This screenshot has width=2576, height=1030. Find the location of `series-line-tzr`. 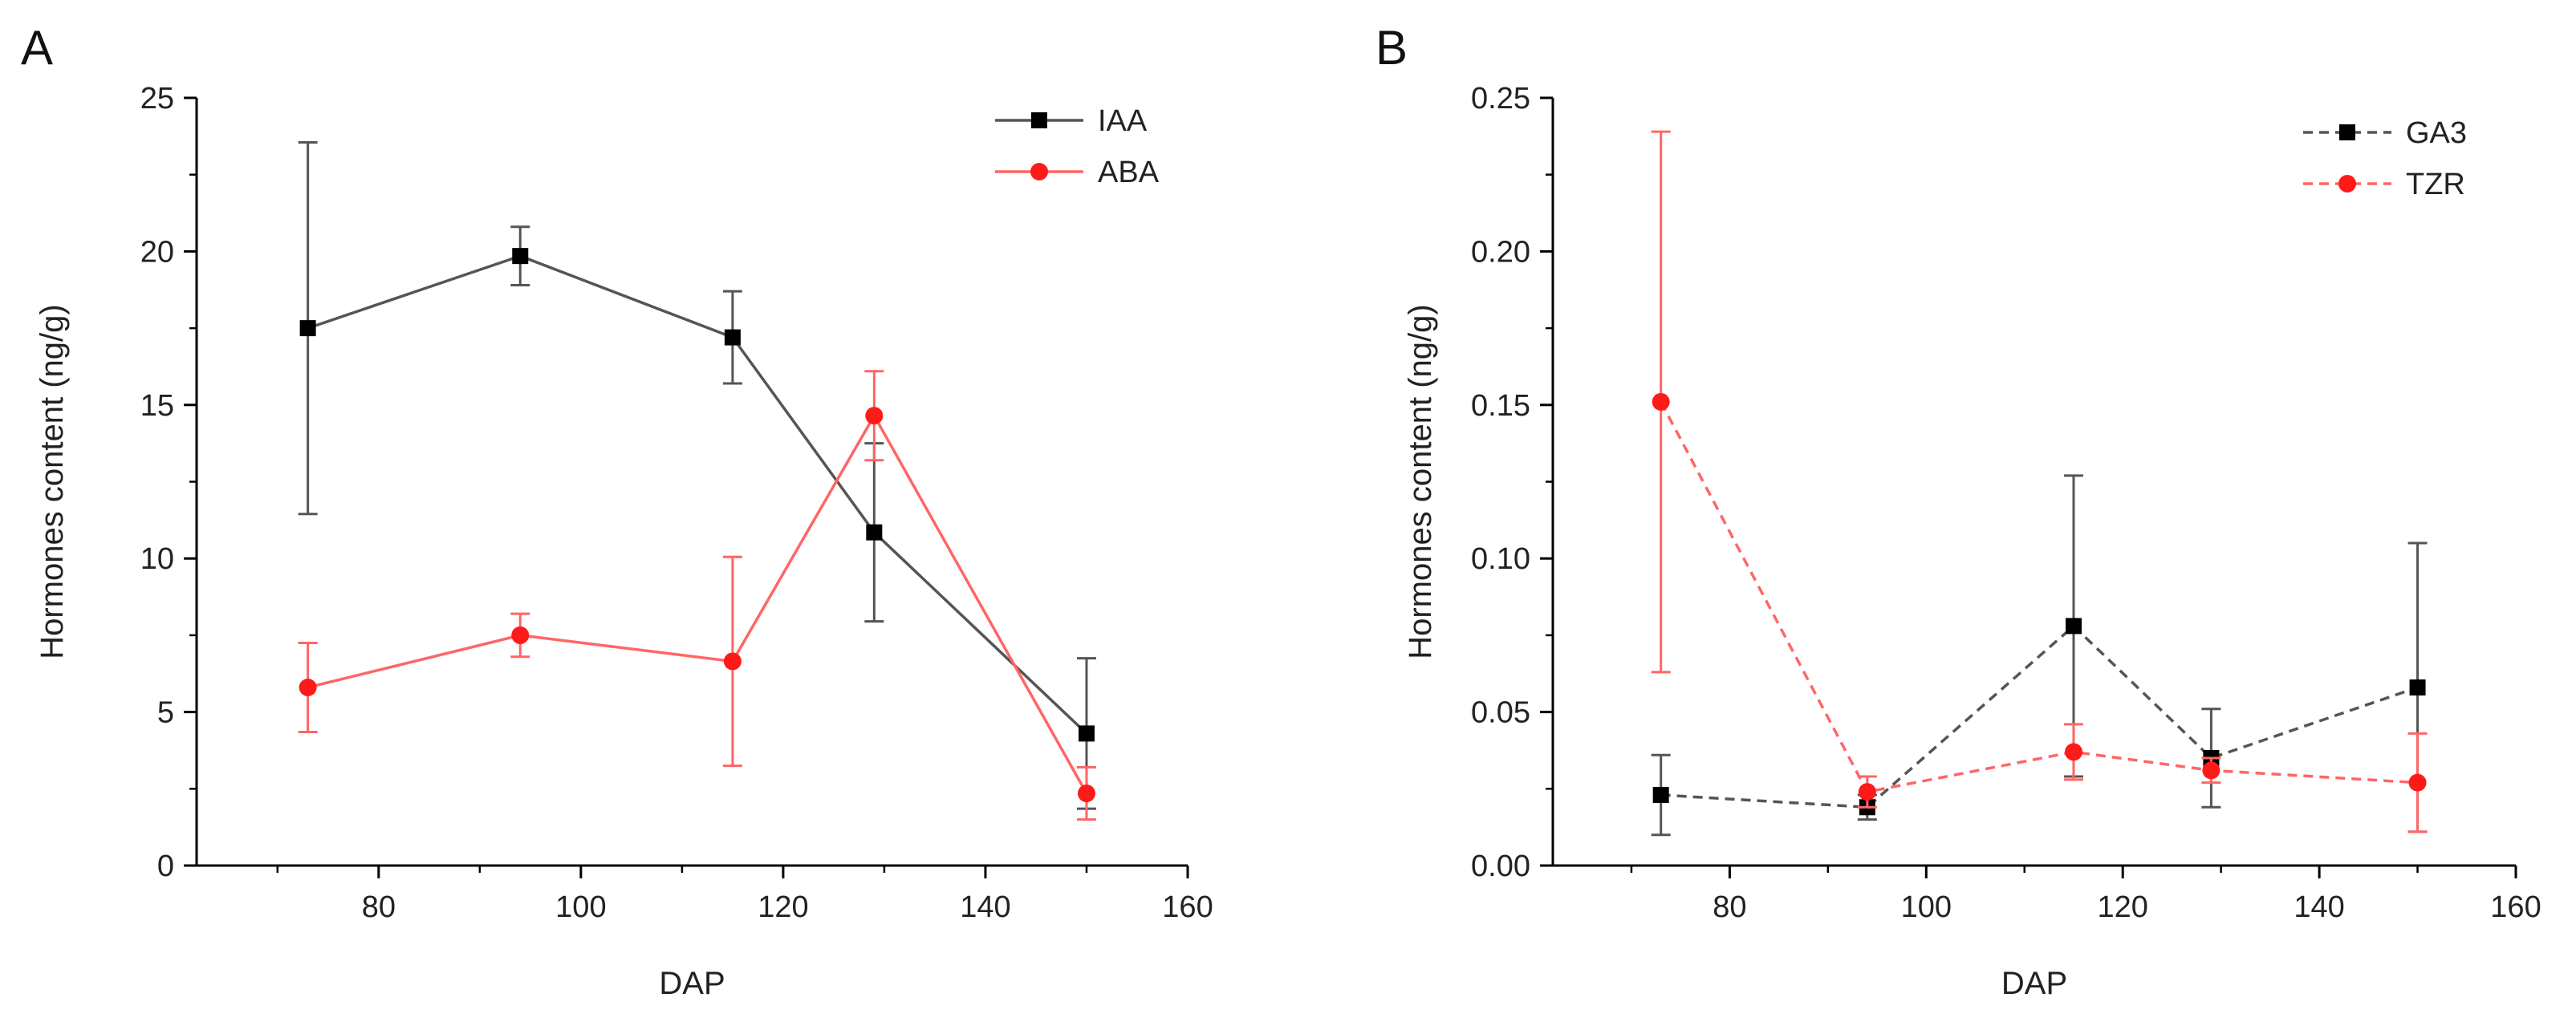

series-line-tzr is located at coordinates (2039, 598).